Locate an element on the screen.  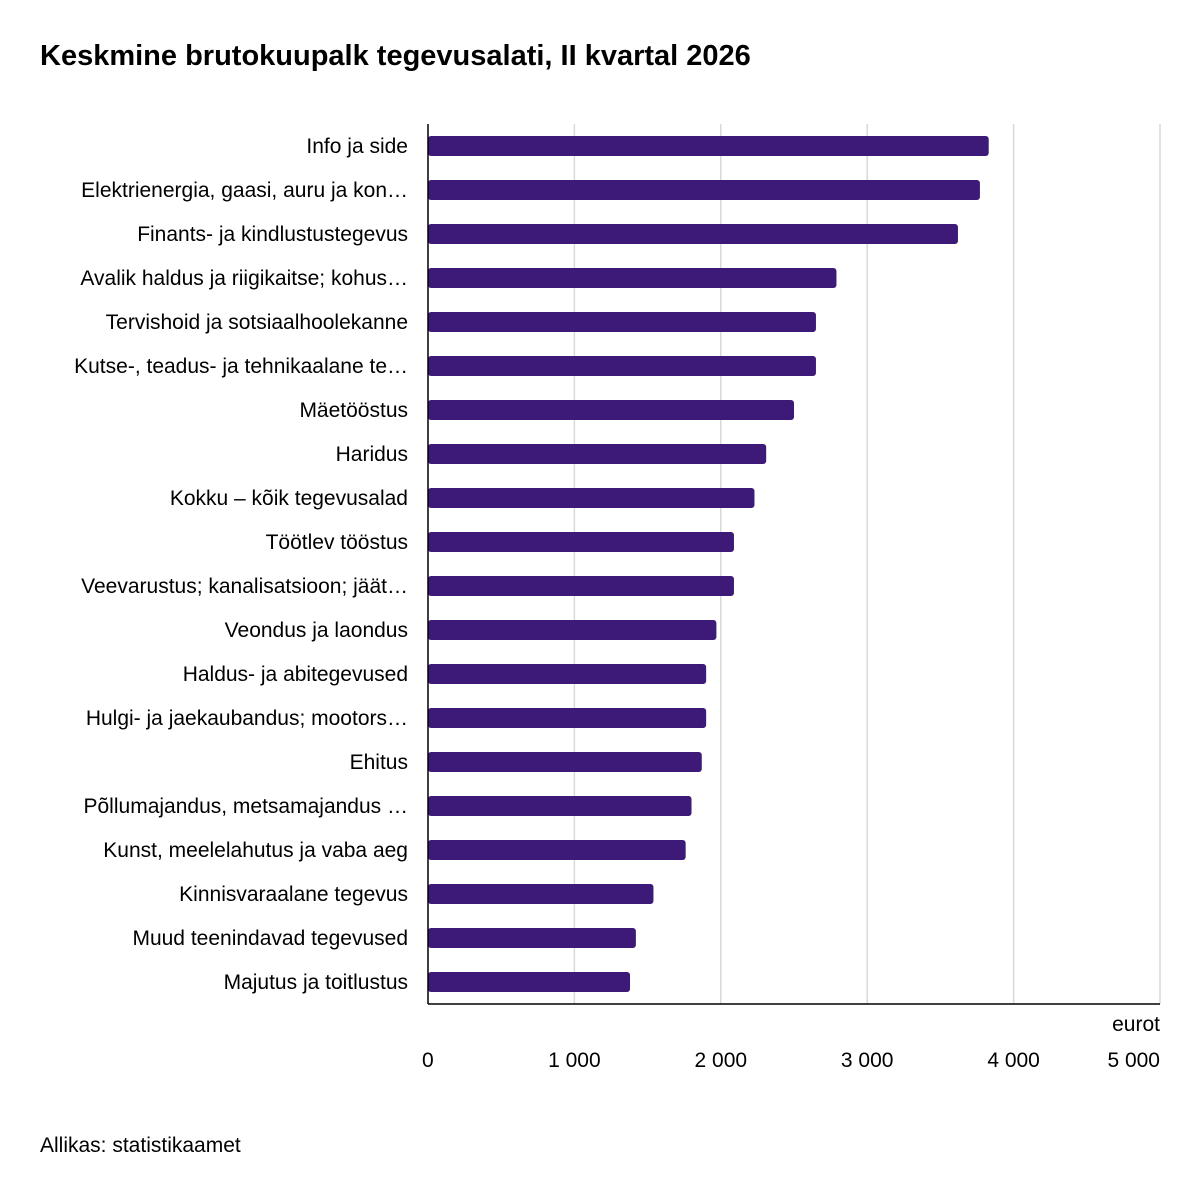
x-tick-label: 3 000 is located at coordinates (867, 1060).